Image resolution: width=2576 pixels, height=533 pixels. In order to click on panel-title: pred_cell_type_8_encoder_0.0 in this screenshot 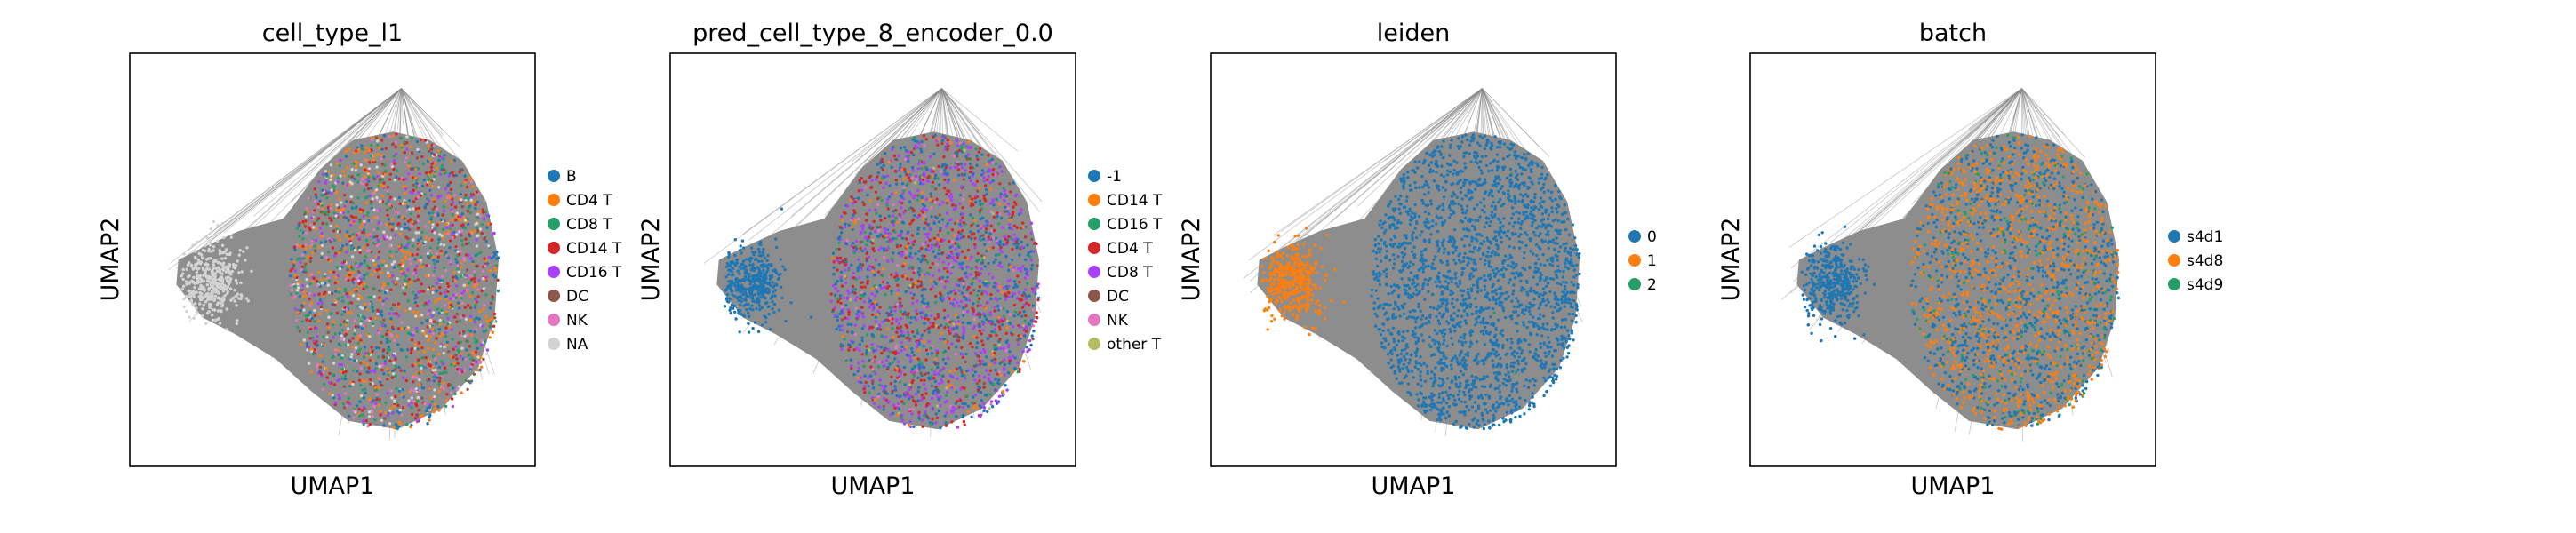, I will do `click(872, 33)`.